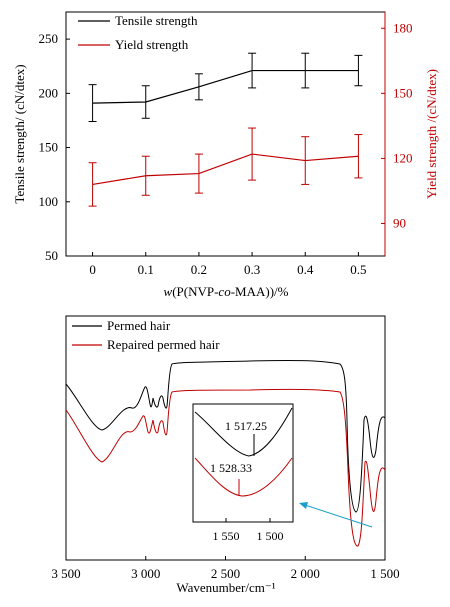 This screenshot has height=607, width=450. Describe the element at coordinates (139, 325) in the screenshot. I see `legend-label-permed: Permed hair` at that location.